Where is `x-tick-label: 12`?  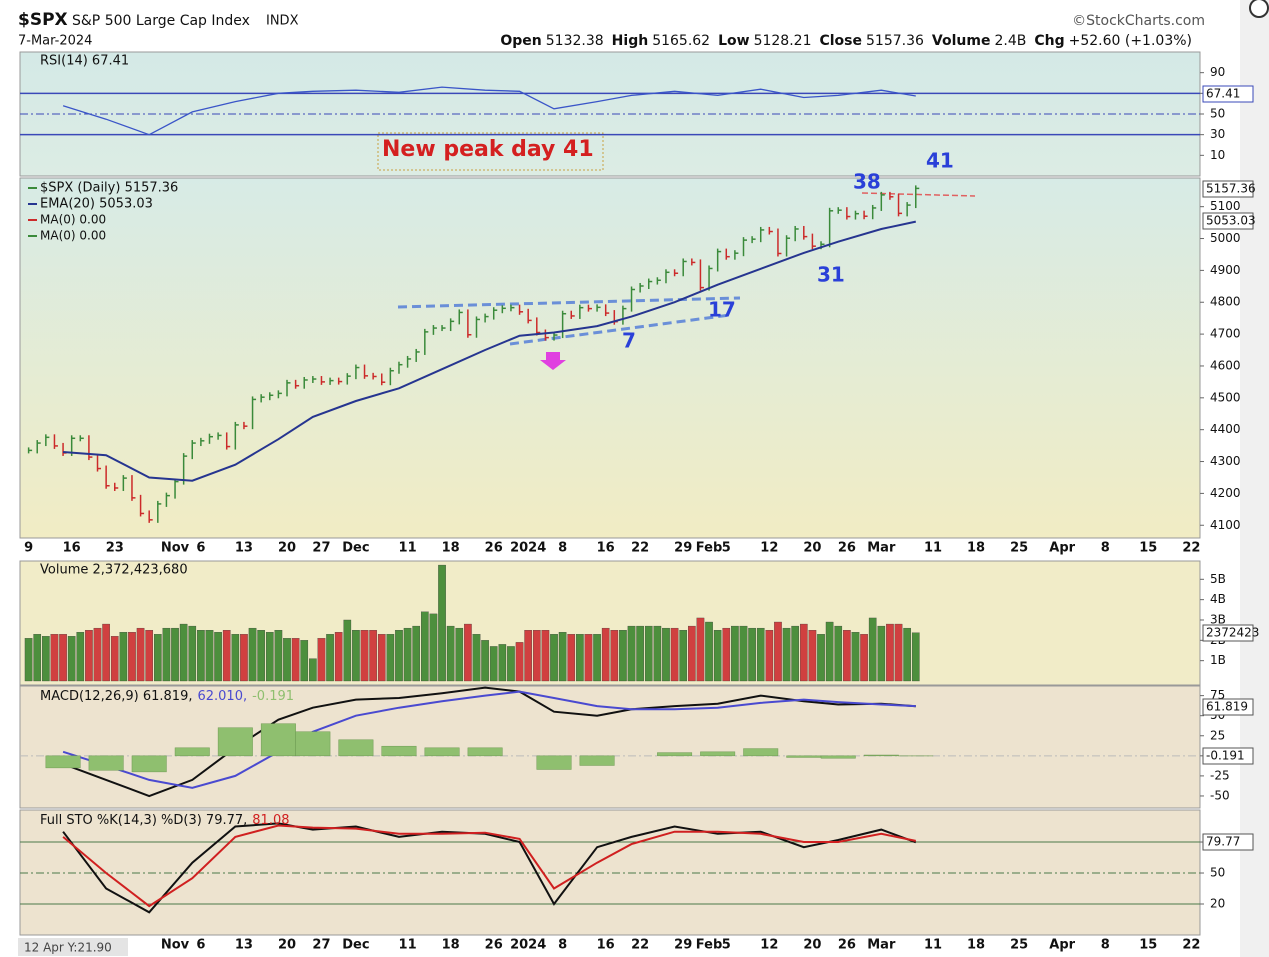 x-tick-label: 12 is located at coordinates (769, 945).